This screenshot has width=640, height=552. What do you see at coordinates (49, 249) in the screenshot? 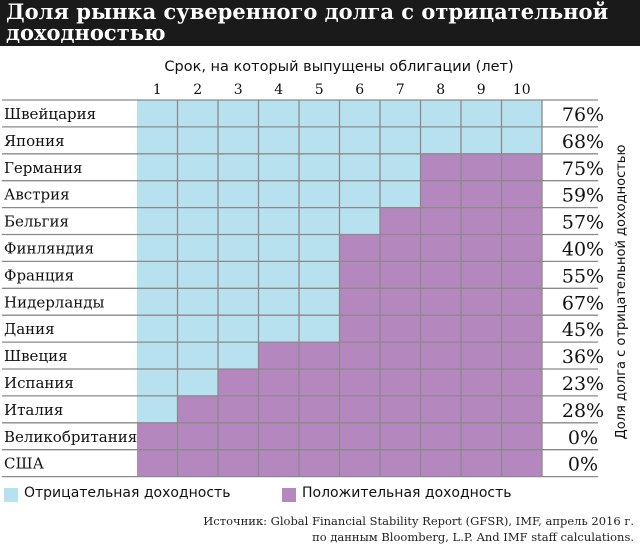
I see `row-label: Финляндия` at bounding box center [49, 249].